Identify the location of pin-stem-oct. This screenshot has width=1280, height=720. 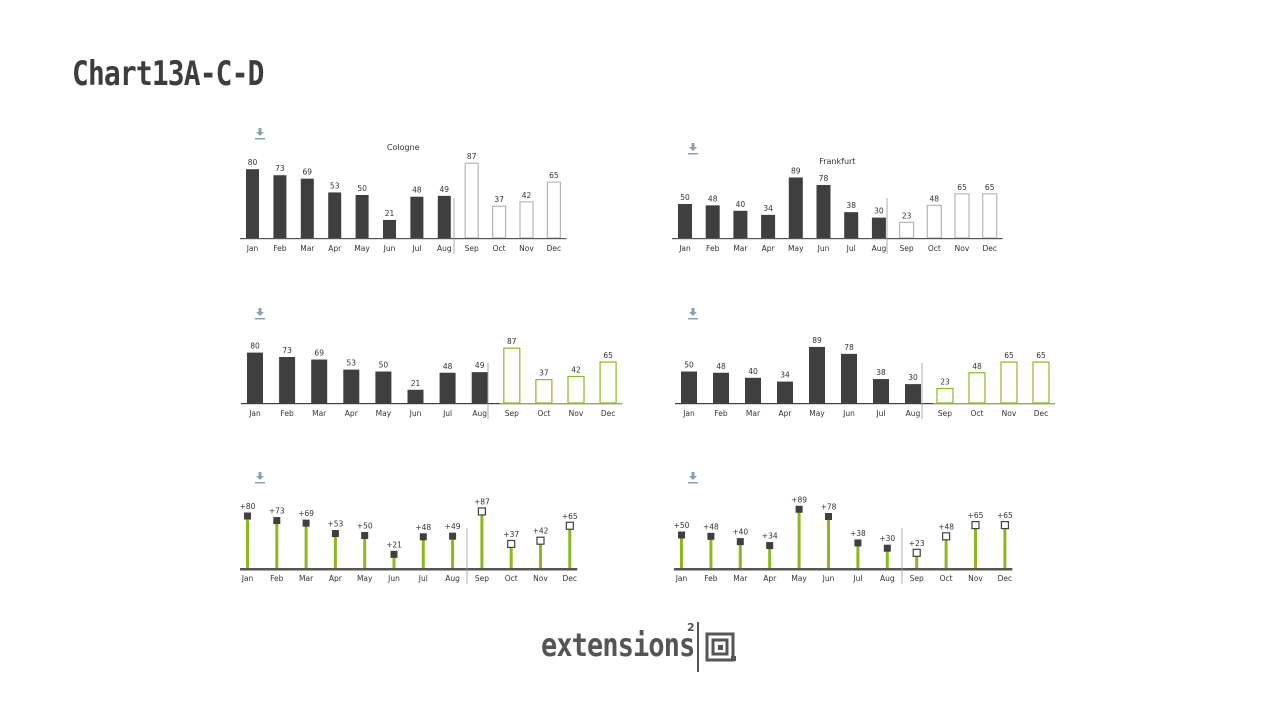
(946, 552).